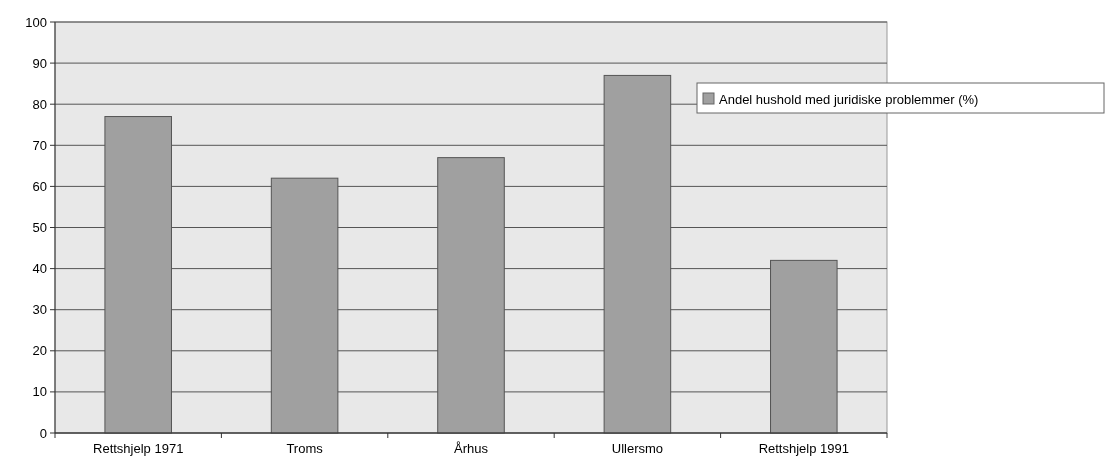 The width and height of the screenshot is (1106, 470). I want to click on y-tick-label: 100, so click(36, 22).